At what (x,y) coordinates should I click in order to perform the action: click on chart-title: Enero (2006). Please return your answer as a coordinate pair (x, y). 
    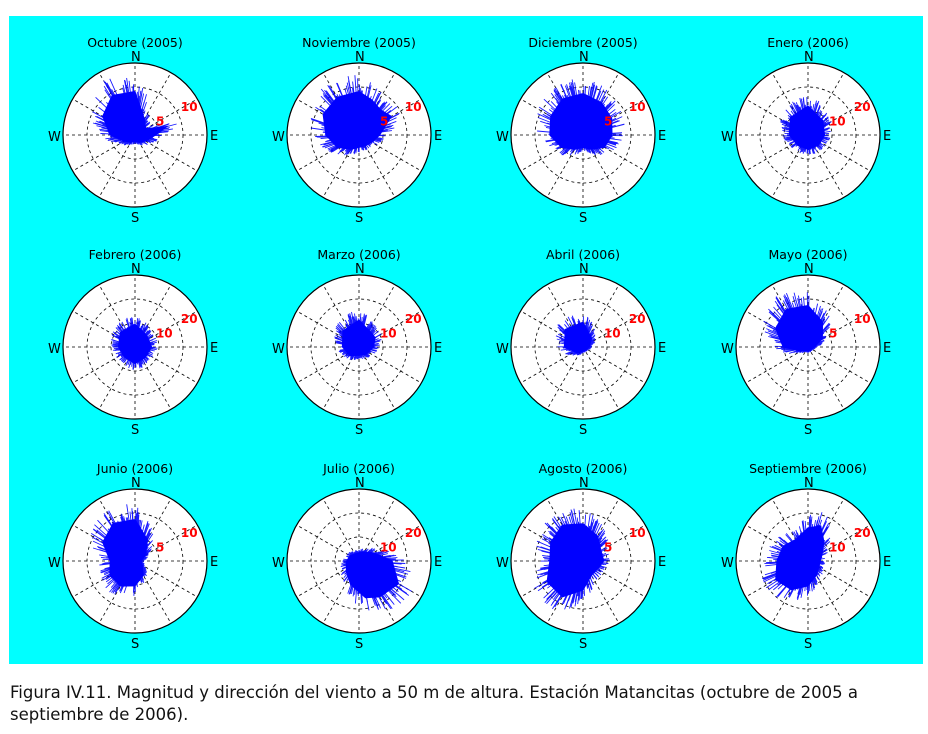
    Looking at the image, I should click on (808, 42).